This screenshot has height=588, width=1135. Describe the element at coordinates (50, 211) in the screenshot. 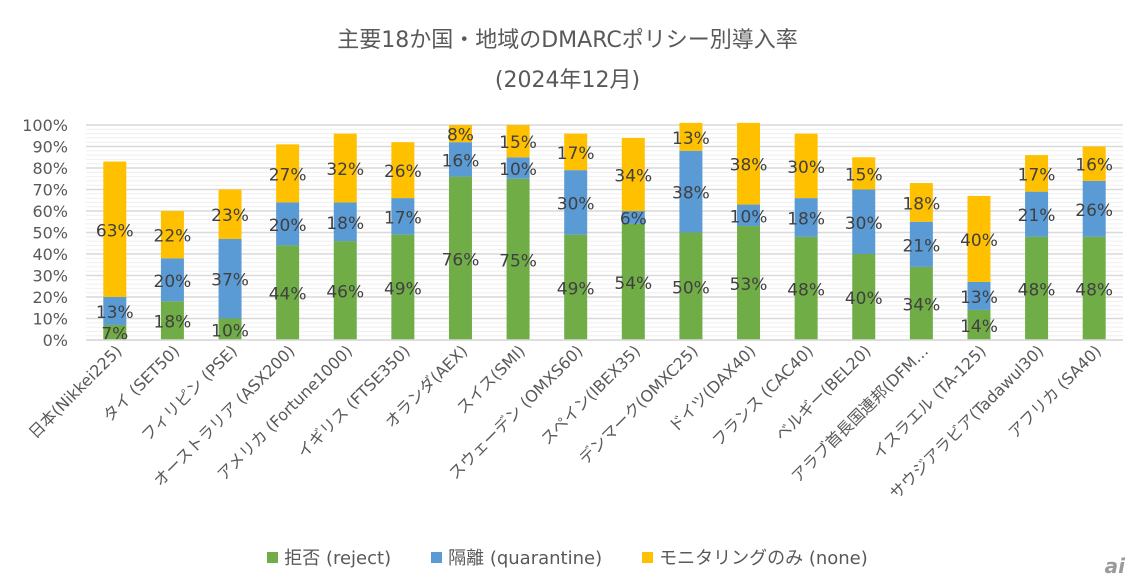

I see `y-tick-label: 60%` at that location.